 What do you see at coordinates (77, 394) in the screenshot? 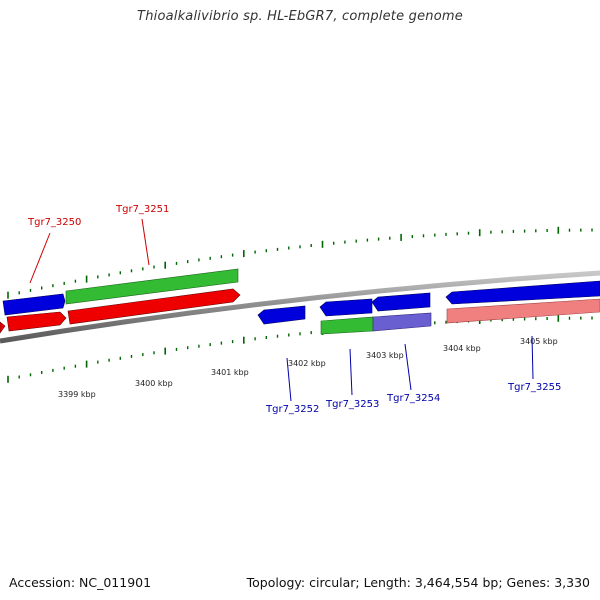
I see `scale-label-3399: 3399 kbp` at bounding box center [77, 394].